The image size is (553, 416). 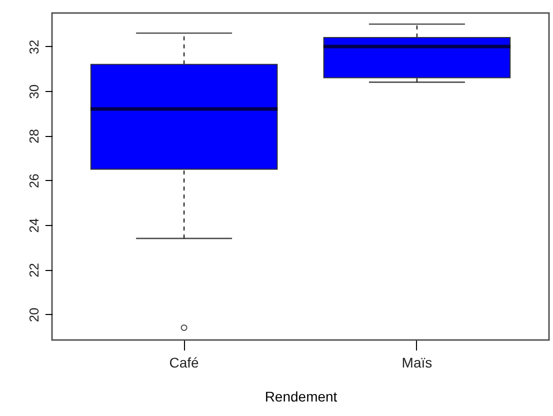 What do you see at coordinates (34, 91) in the screenshot?
I see `y-tick-label: 30` at bounding box center [34, 91].